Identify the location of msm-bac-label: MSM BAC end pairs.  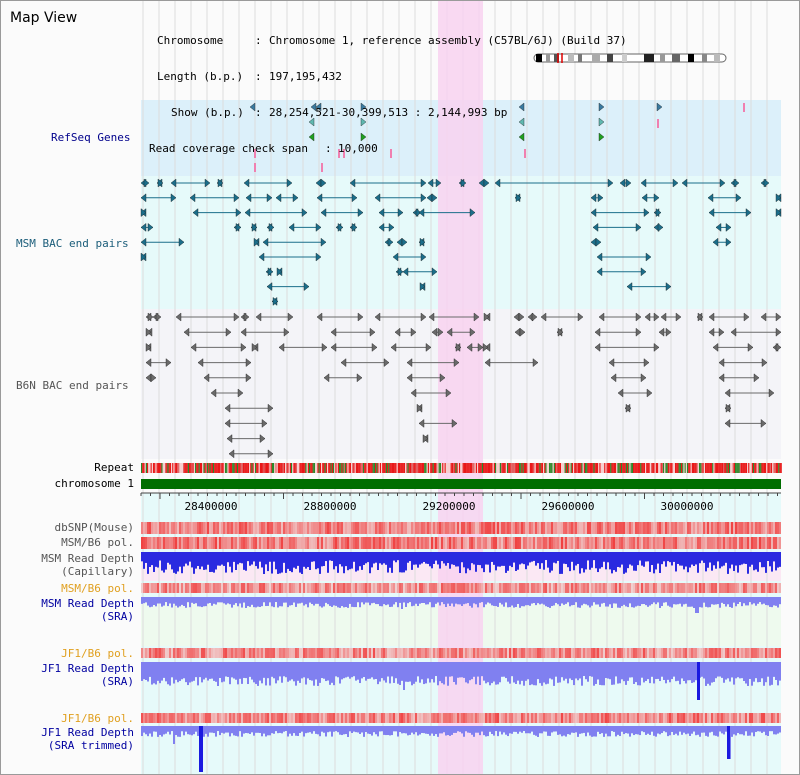
(72, 243).